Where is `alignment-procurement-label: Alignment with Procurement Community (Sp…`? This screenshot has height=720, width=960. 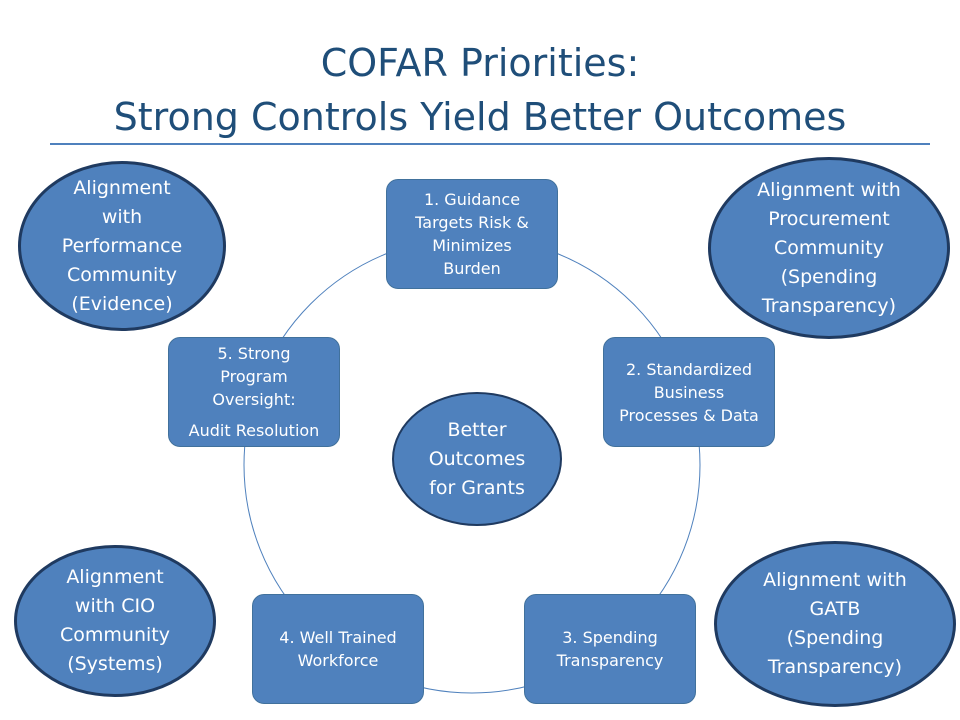 alignment-procurement-label: Alignment with Procurement Community (Sp… is located at coordinates (829, 247).